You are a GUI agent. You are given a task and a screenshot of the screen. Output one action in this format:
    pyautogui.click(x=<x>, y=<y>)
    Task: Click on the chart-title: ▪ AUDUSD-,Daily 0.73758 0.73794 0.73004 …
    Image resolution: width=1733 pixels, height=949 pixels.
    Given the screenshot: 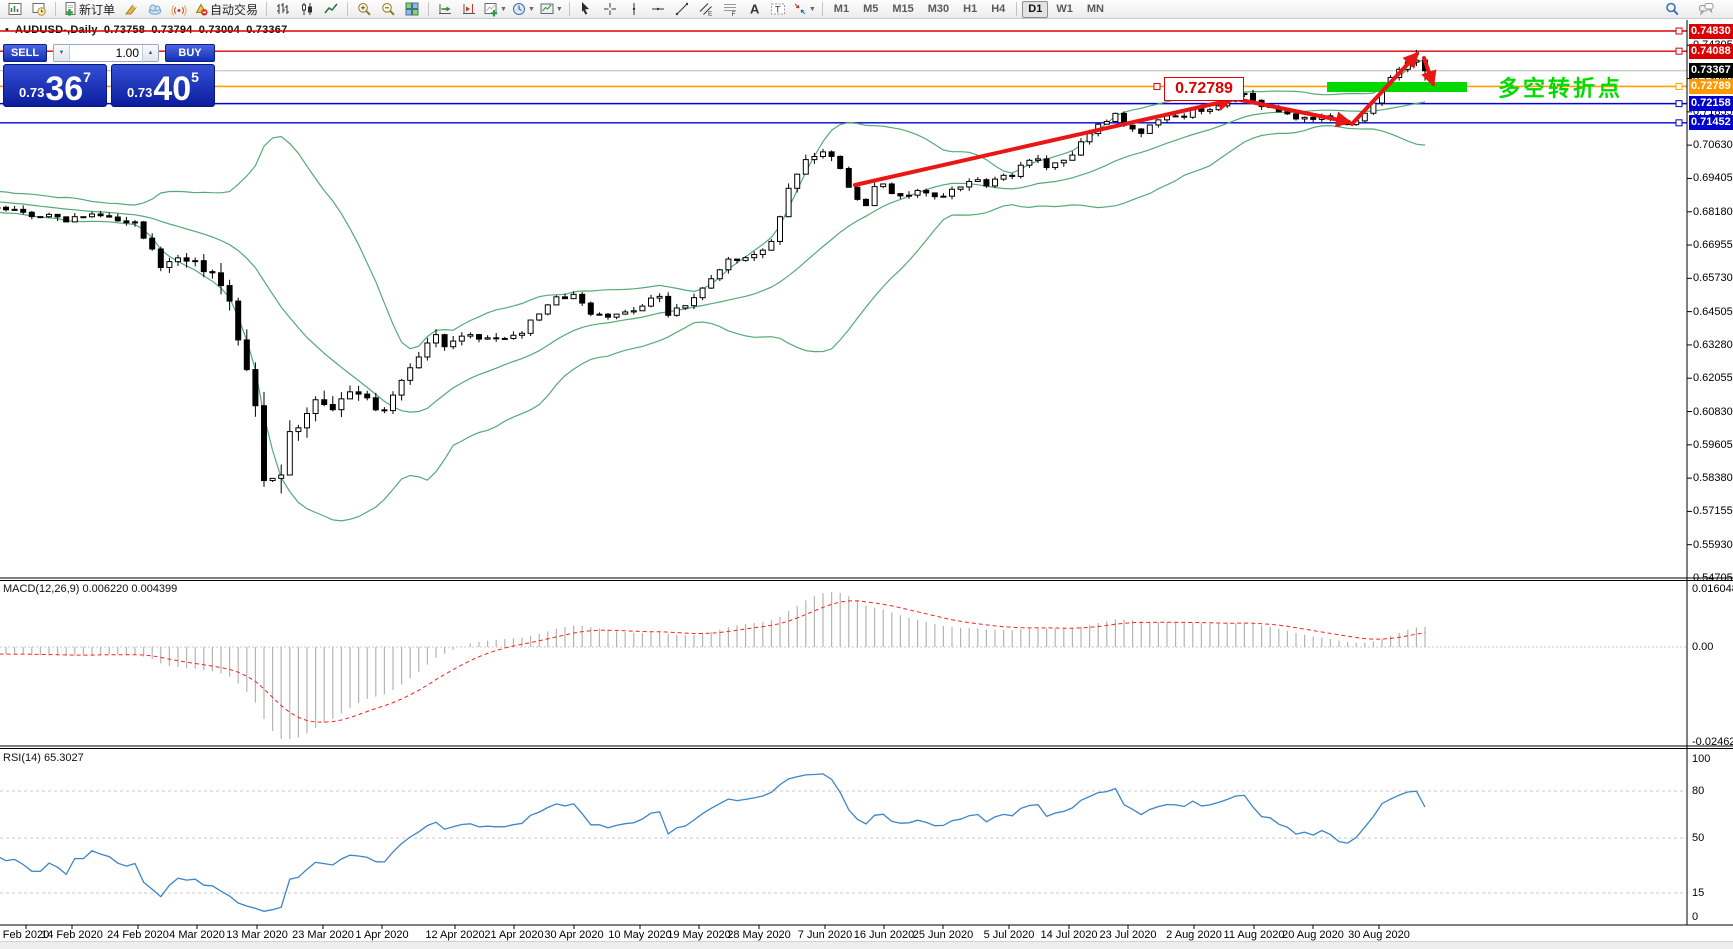 What is the action you would take?
    pyautogui.click(x=147, y=30)
    